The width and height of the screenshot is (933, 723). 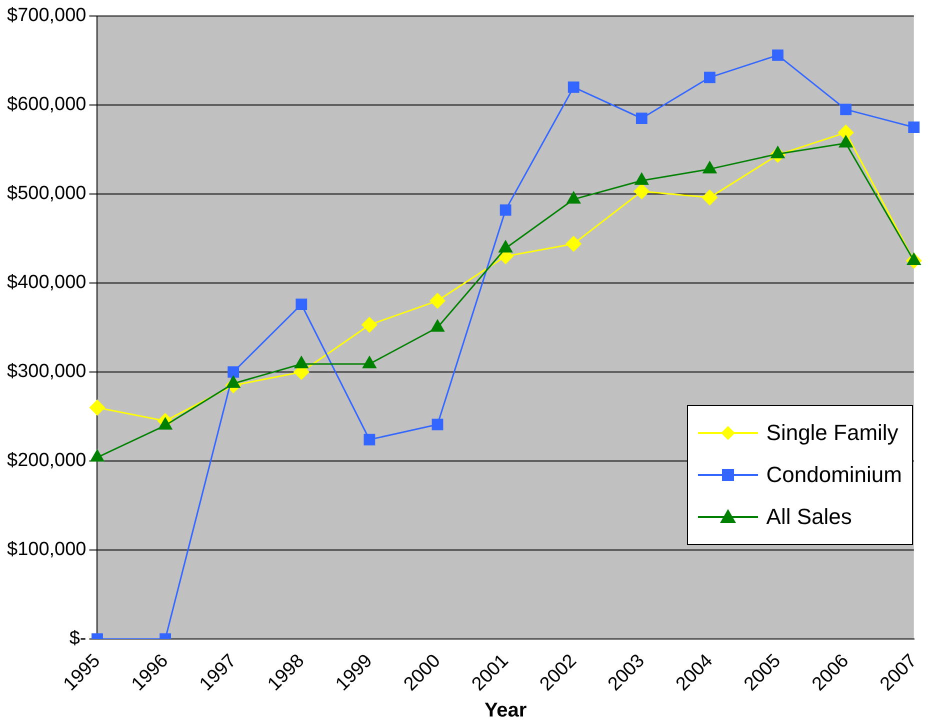 What do you see at coordinates (46, 105) in the screenshot?
I see `y-tick-label: $600,000` at bounding box center [46, 105].